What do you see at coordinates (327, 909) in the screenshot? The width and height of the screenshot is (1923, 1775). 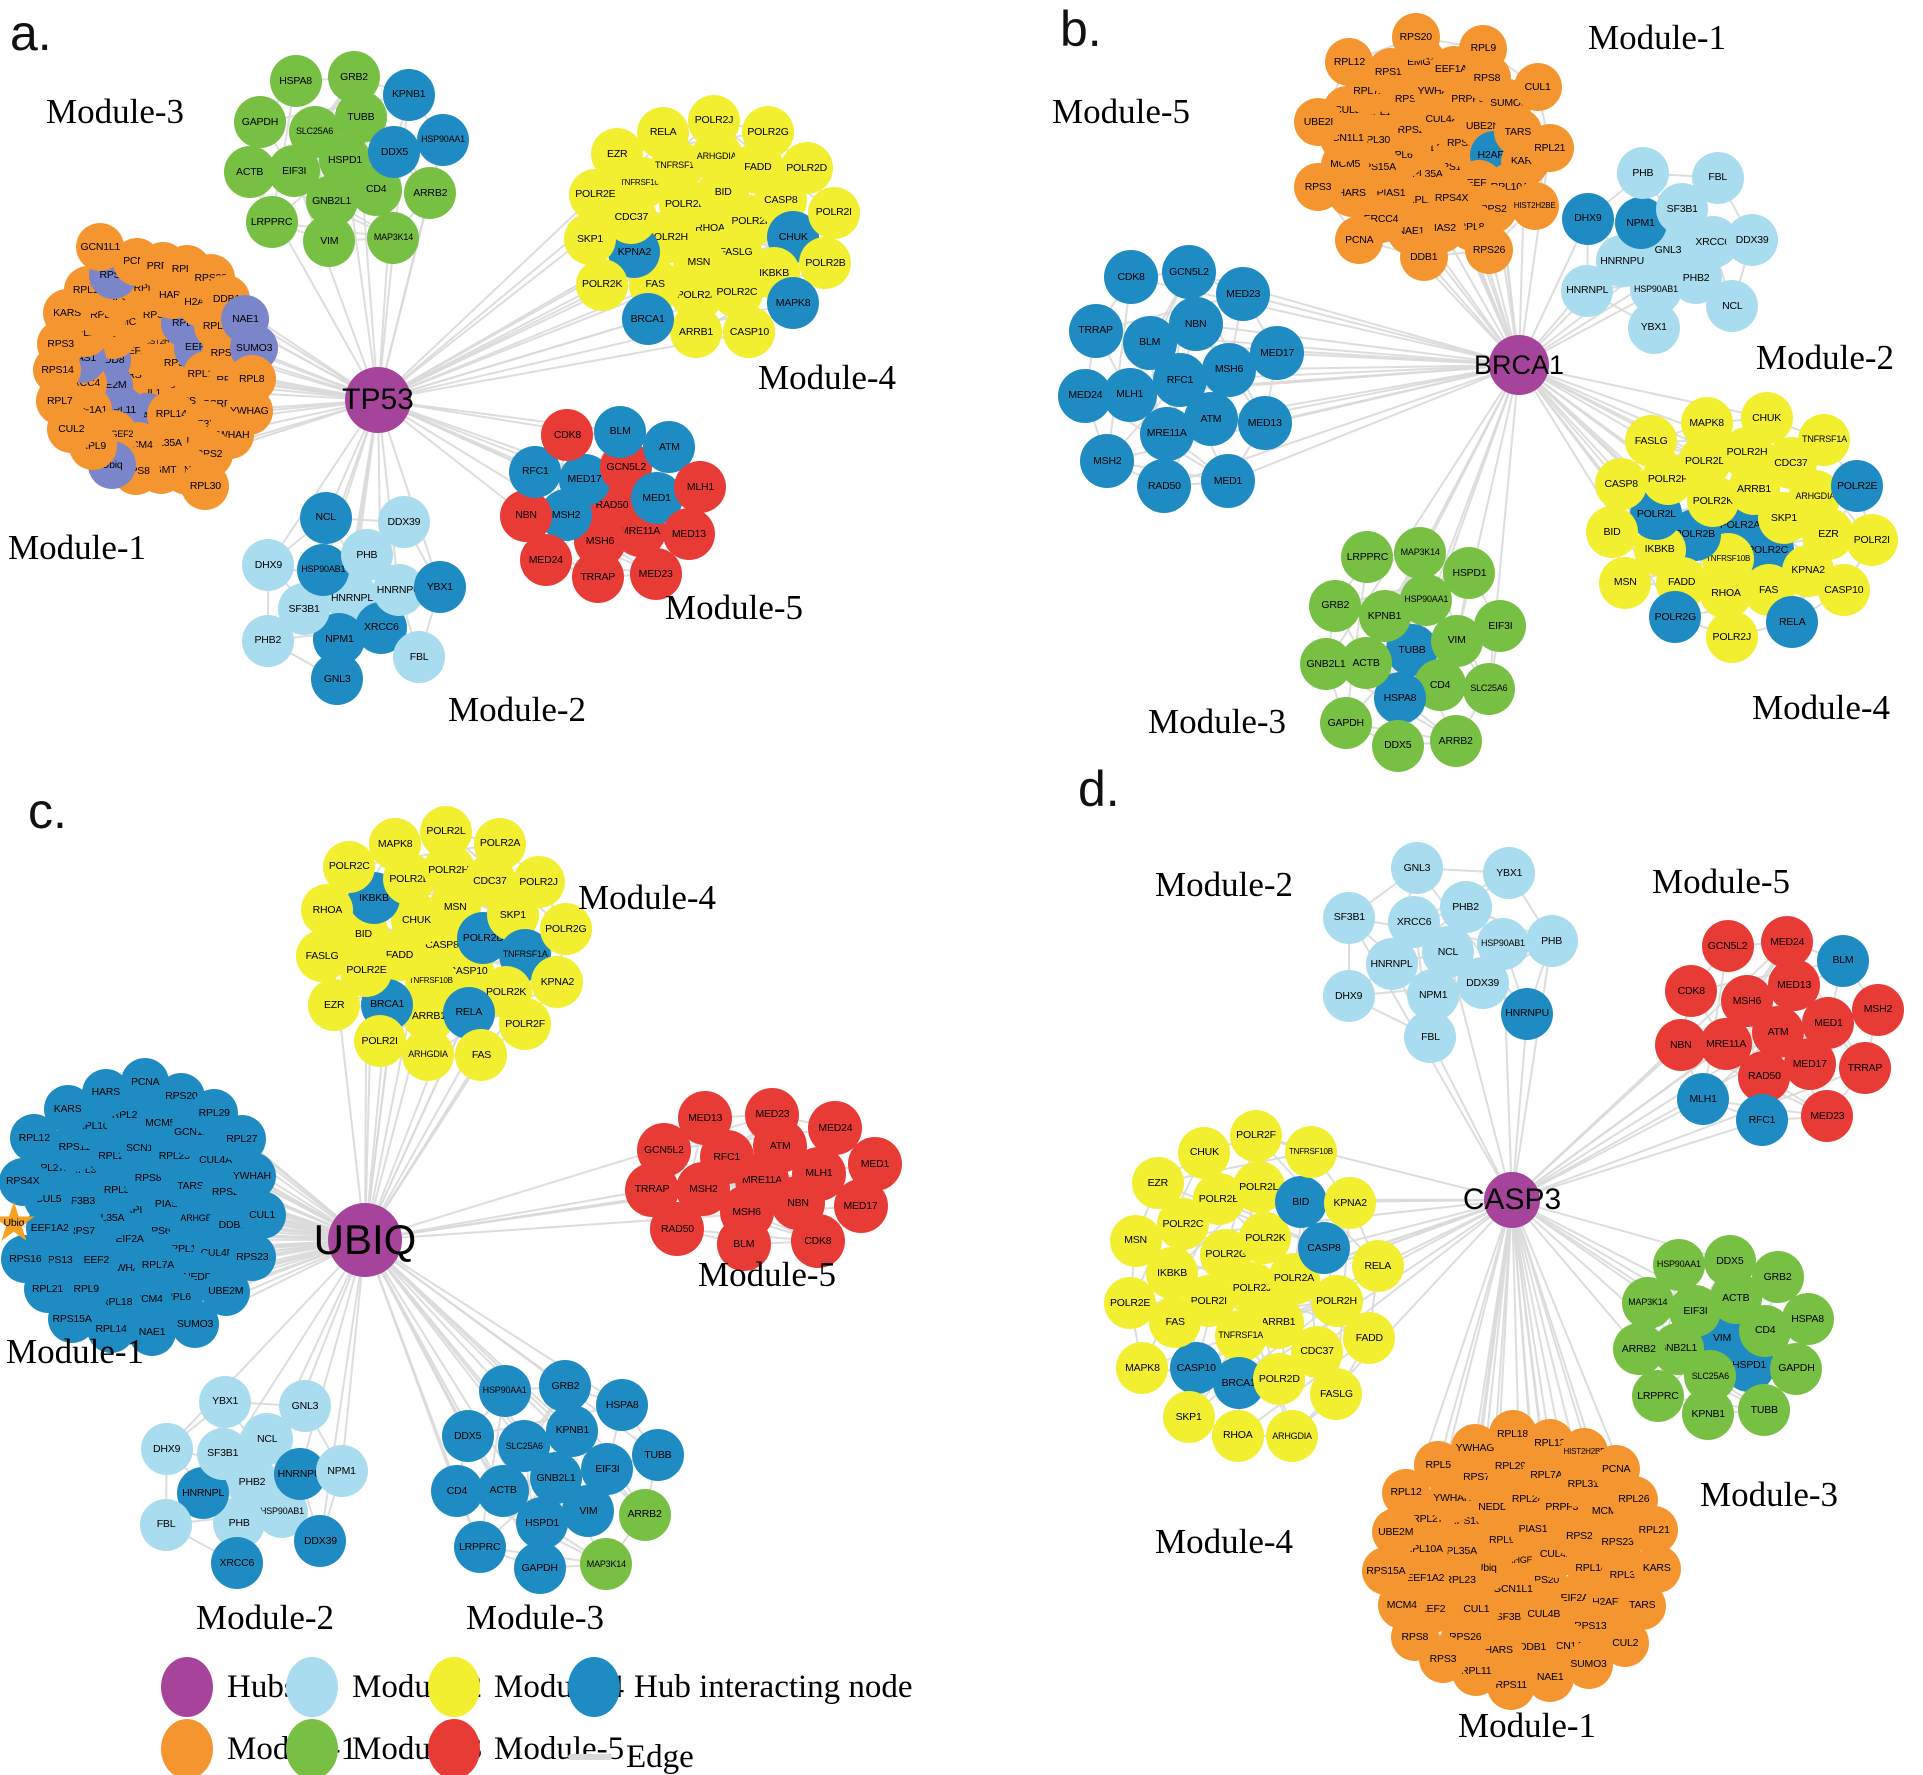 I see `node-rhoa: RHOA` at bounding box center [327, 909].